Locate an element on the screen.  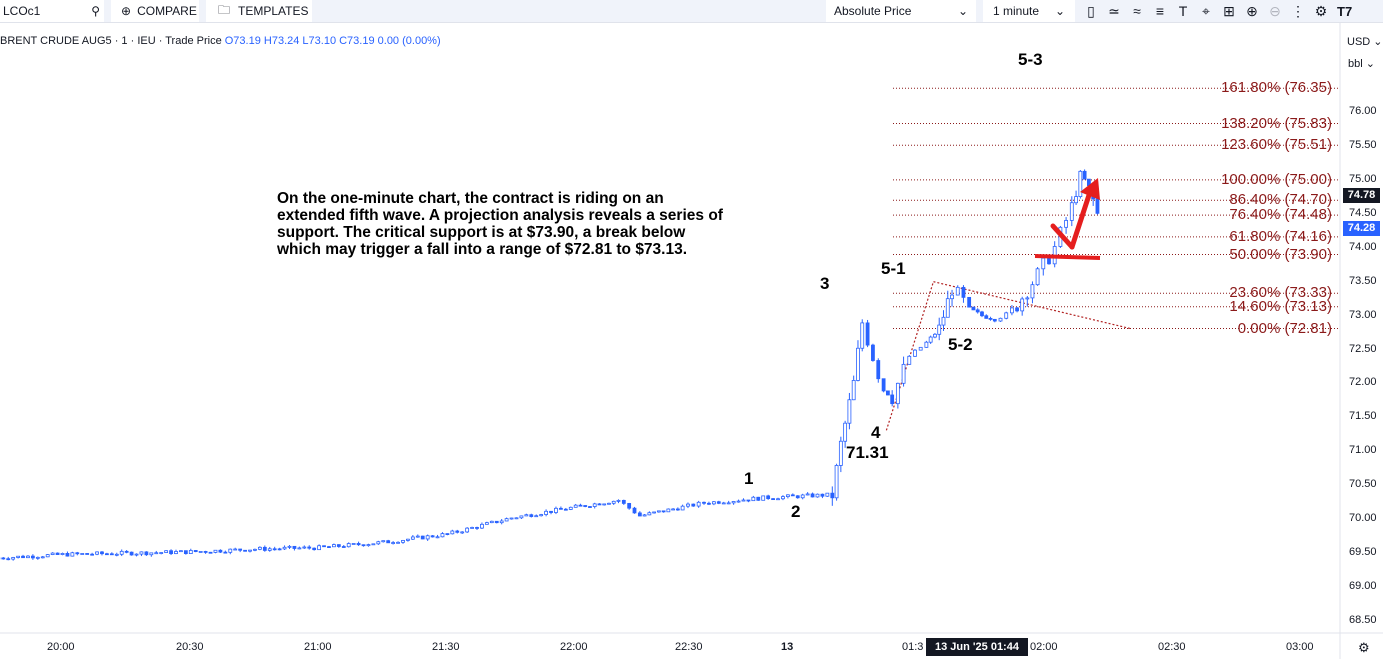
time-tick: 03:00 is located at coordinates (1300, 647).